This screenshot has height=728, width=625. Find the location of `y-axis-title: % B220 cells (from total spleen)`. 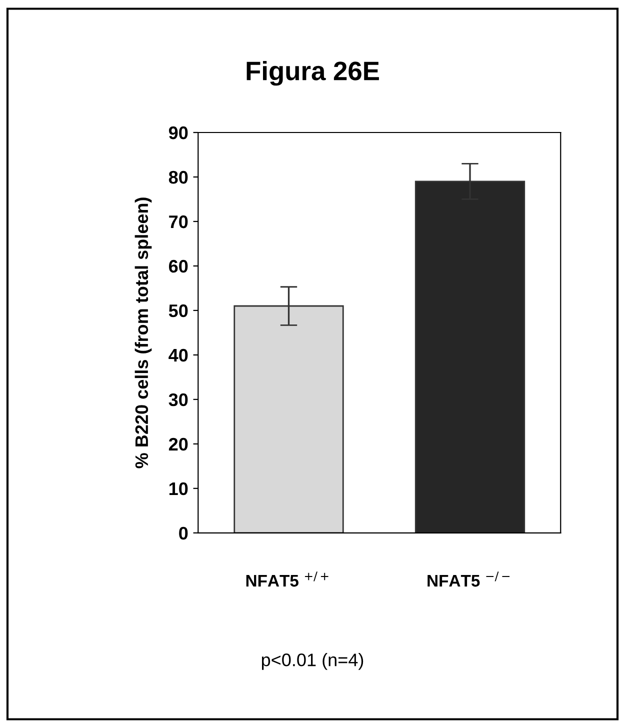

y-axis-title: % B220 cells (from total spleen) is located at coordinates (143, 333).